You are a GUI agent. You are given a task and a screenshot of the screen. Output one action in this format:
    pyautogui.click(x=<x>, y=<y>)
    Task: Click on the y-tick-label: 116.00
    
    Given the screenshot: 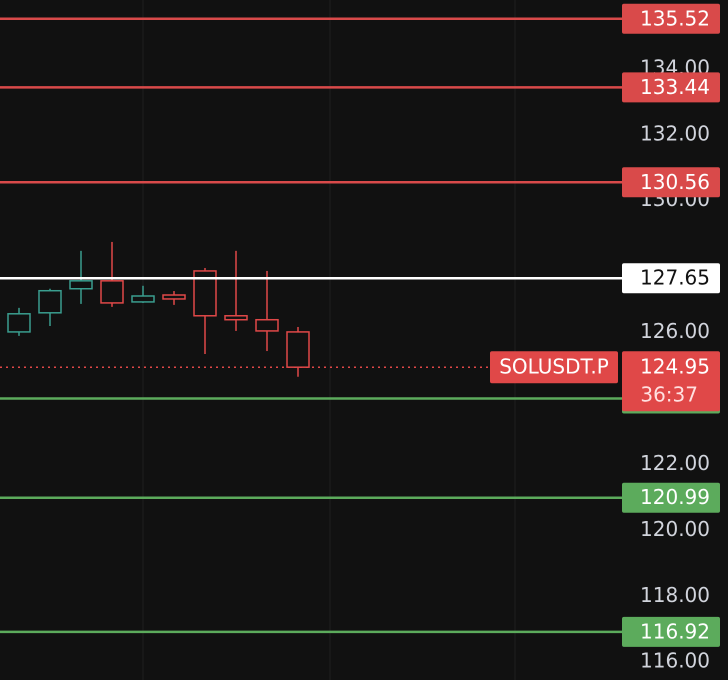 What is the action you would take?
    pyautogui.click(x=675, y=661)
    